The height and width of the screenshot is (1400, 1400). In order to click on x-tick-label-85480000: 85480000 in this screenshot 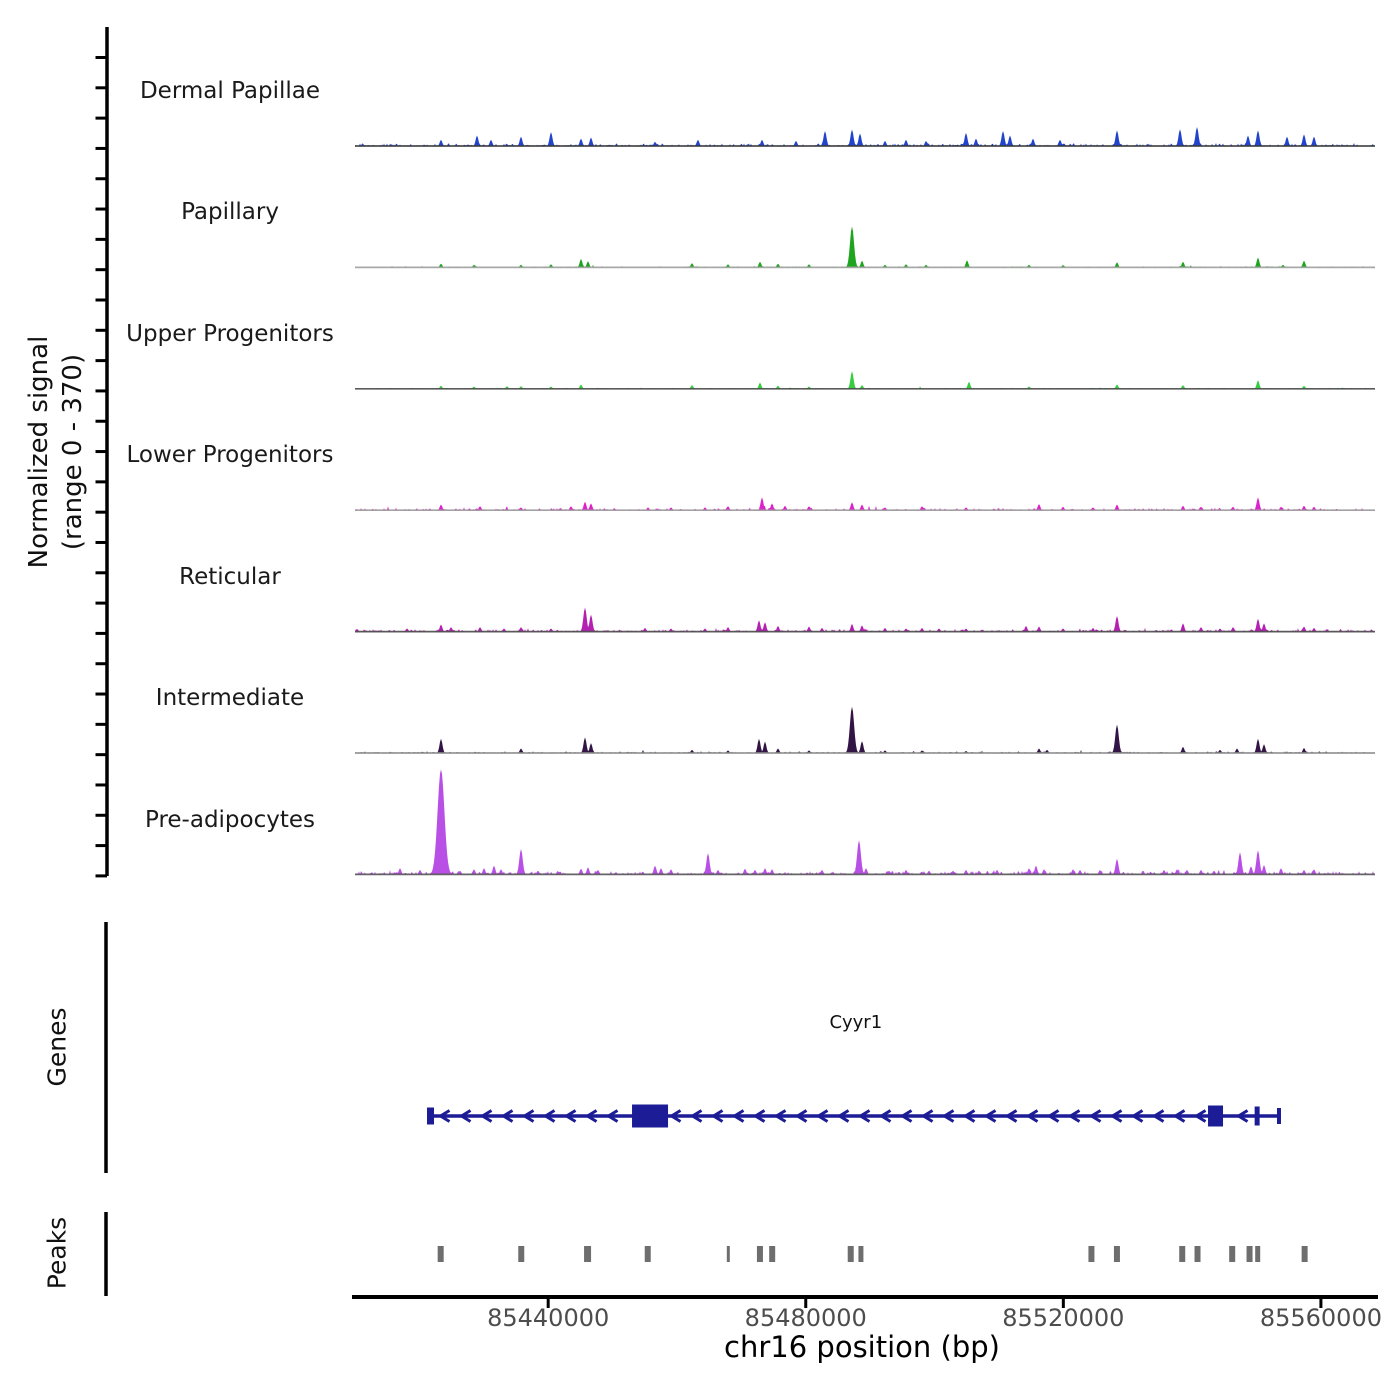, I will do `click(806, 1318)`.